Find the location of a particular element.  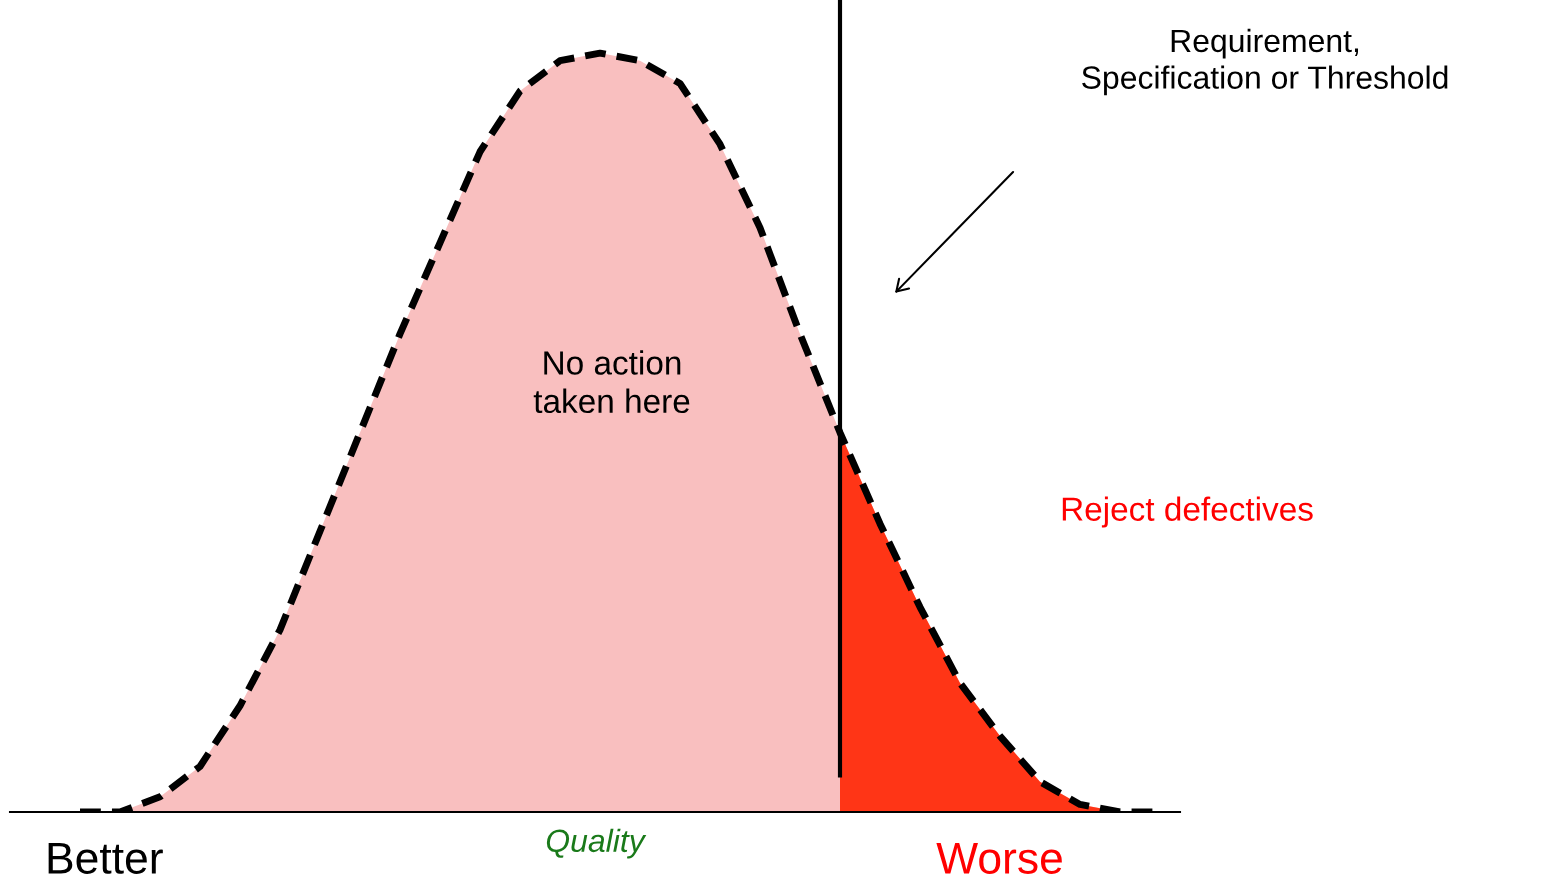

annotation: No action taken here is located at coordinates (611, 382).